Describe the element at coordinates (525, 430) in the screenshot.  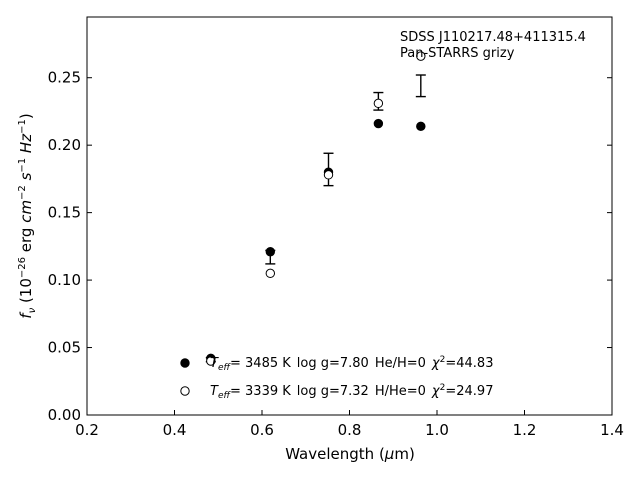
I see `x-tick-label: 1.2` at that location.